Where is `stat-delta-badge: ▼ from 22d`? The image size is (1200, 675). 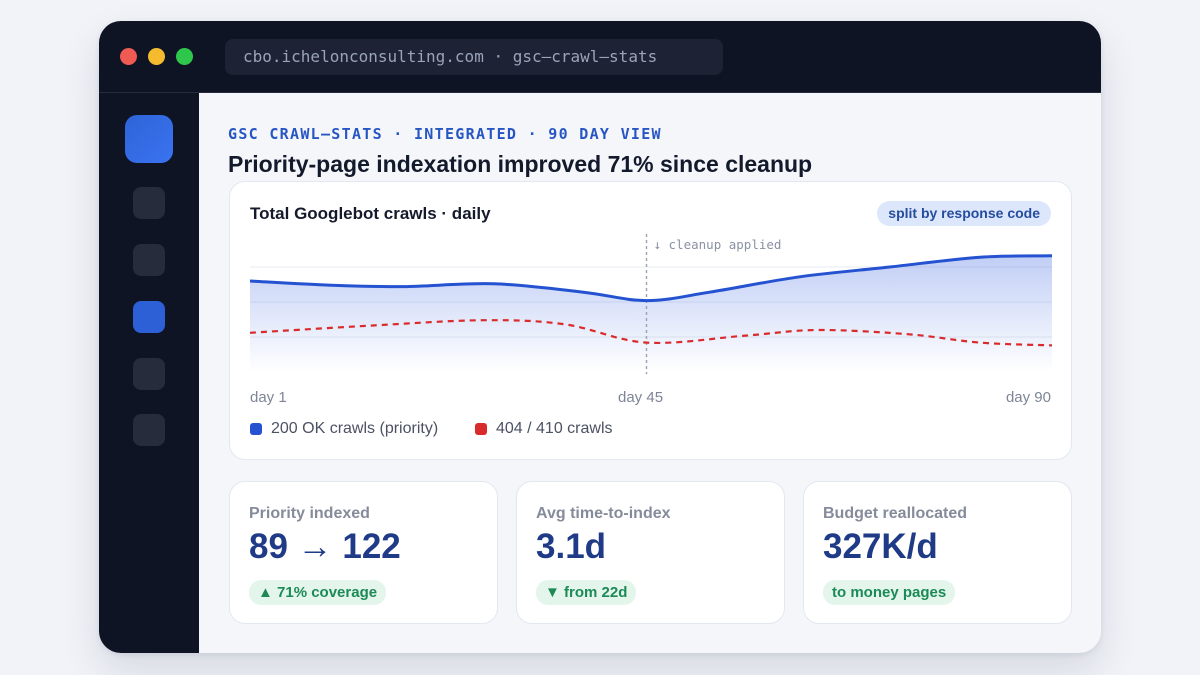
stat-delta-badge: ▼ from 22d is located at coordinates (586, 592).